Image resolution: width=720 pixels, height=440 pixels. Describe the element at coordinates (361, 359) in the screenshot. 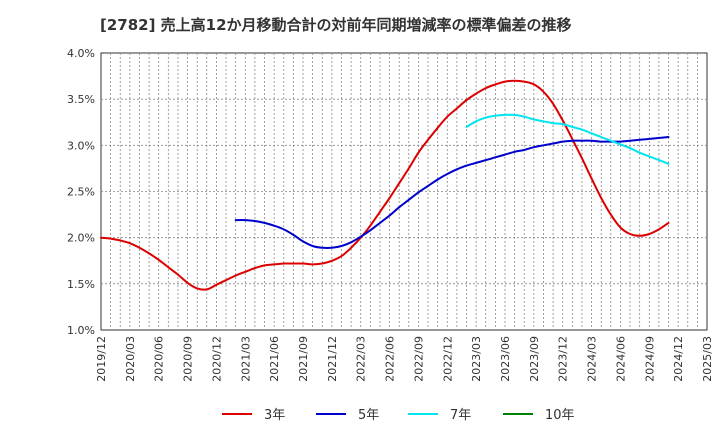

I see `x-tick-label: 2022/03` at that location.